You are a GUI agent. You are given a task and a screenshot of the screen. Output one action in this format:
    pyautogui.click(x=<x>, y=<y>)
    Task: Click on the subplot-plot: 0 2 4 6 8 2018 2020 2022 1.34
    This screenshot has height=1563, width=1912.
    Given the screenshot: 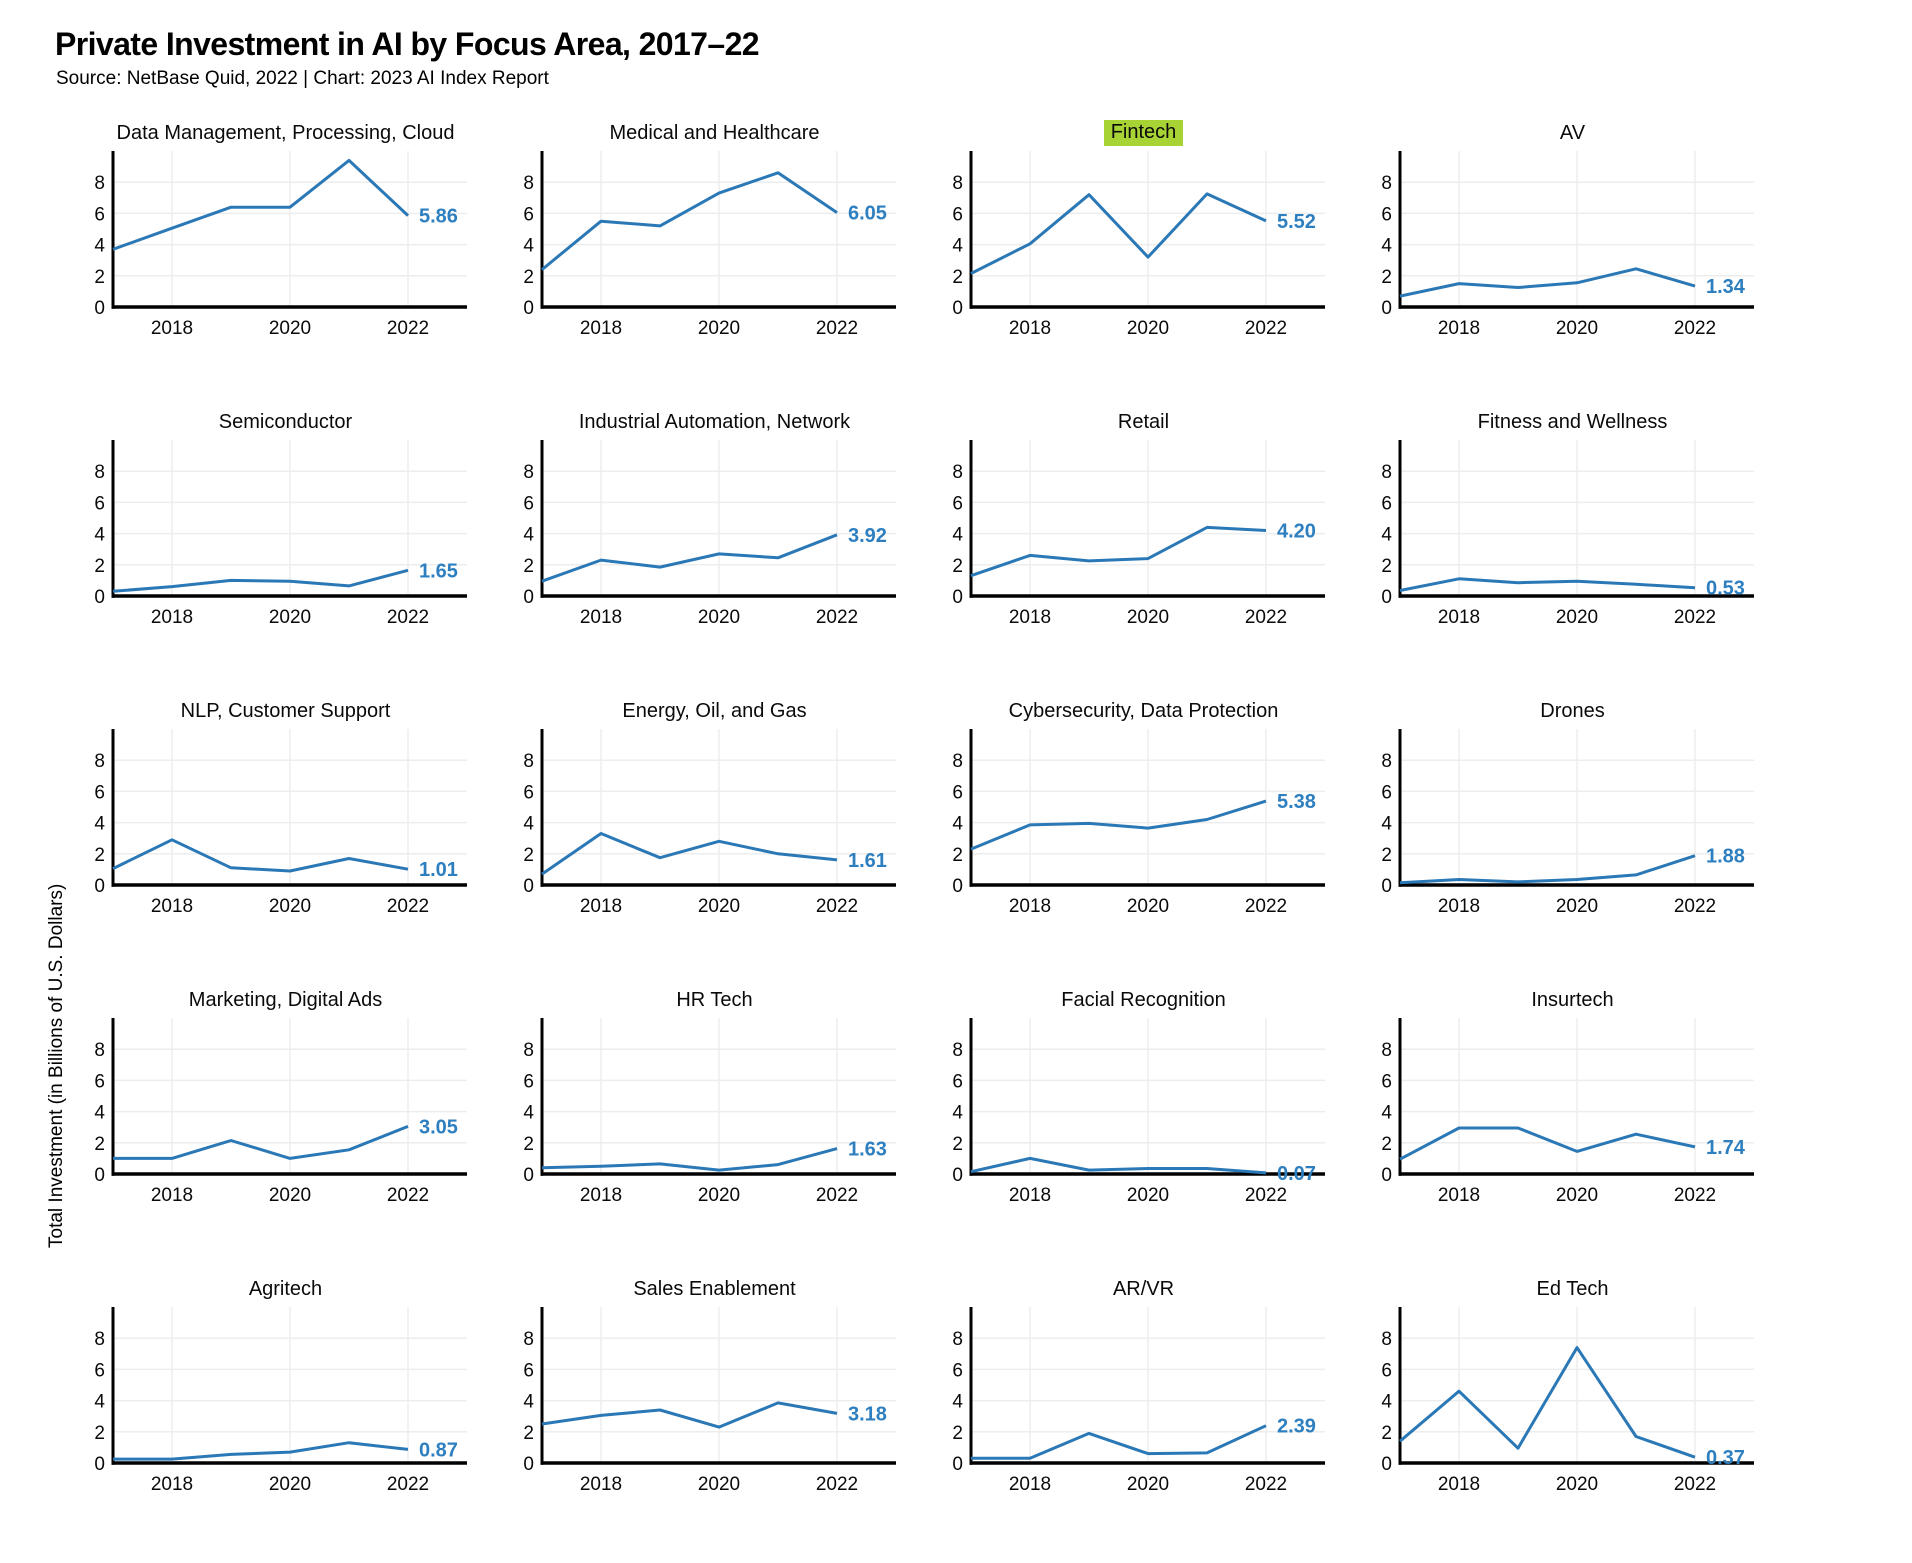 What is the action you would take?
    pyautogui.click(x=1567, y=245)
    